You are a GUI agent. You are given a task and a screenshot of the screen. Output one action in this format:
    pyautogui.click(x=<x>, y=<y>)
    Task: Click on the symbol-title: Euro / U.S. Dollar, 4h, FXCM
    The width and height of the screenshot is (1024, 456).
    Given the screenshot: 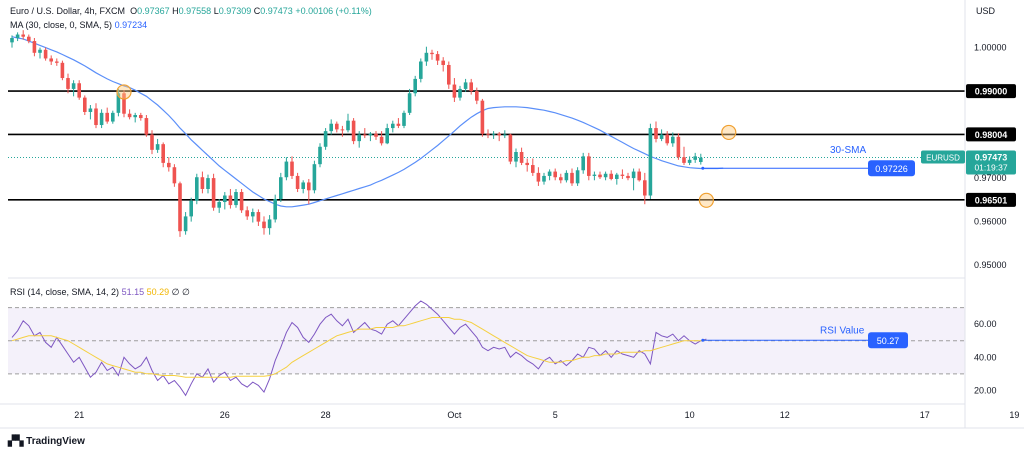 What is the action you would take?
    pyautogui.click(x=68, y=11)
    